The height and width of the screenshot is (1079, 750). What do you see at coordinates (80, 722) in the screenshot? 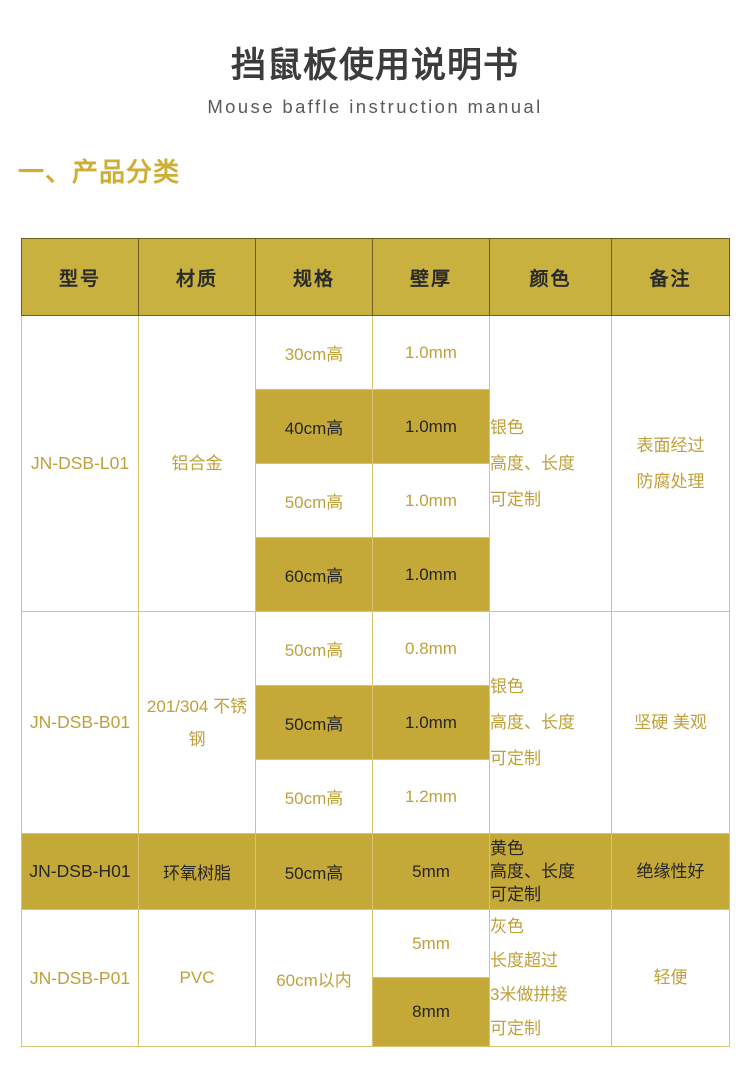
I see `cell-model-b01: JN-DSB-B01` at bounding box center [80, 722].